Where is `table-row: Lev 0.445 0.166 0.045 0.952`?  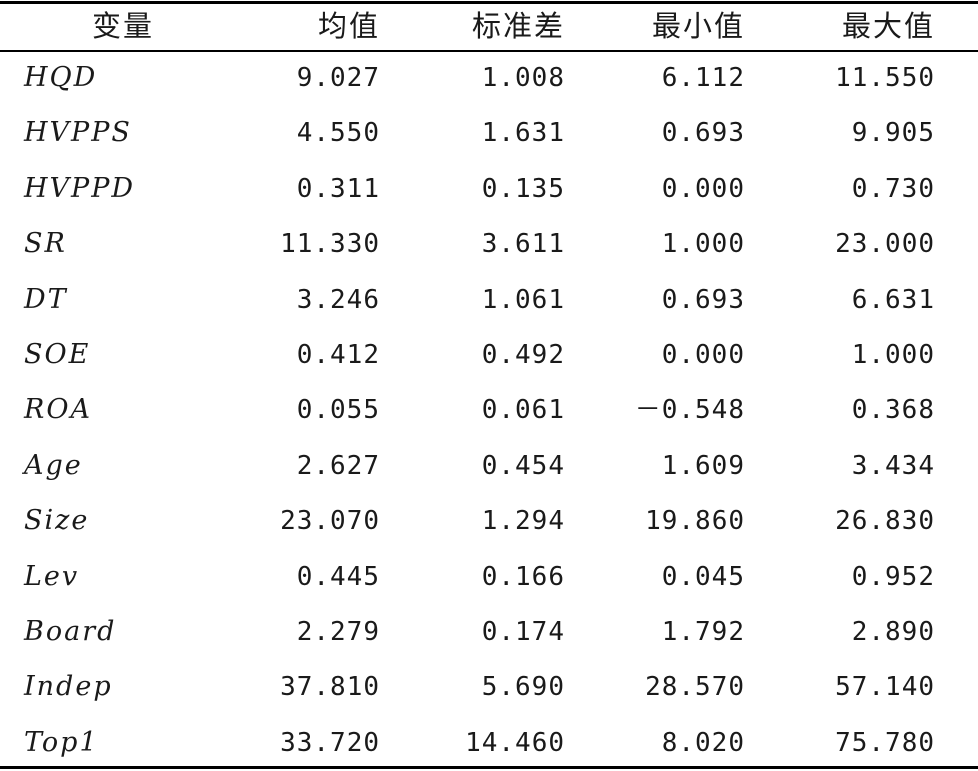 table-row: Lev 0.445 0.166 0.045 0.952 is located at coordinates (489, 577).